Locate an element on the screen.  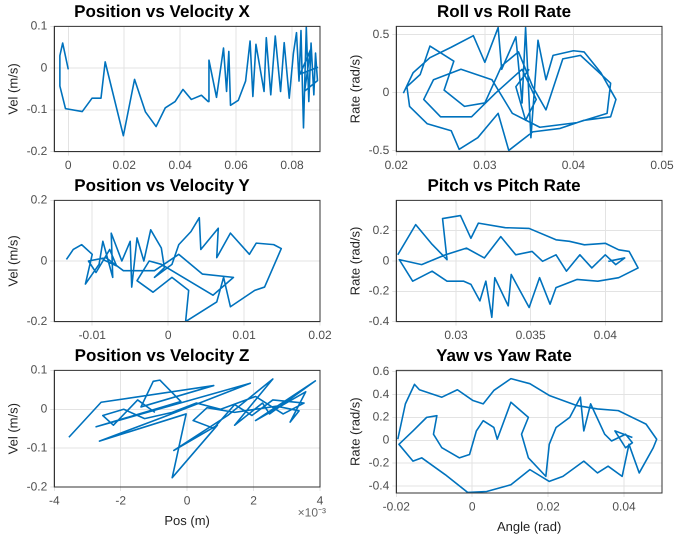
x-tick-label: -0.01 is located at coordinates (92, 335).